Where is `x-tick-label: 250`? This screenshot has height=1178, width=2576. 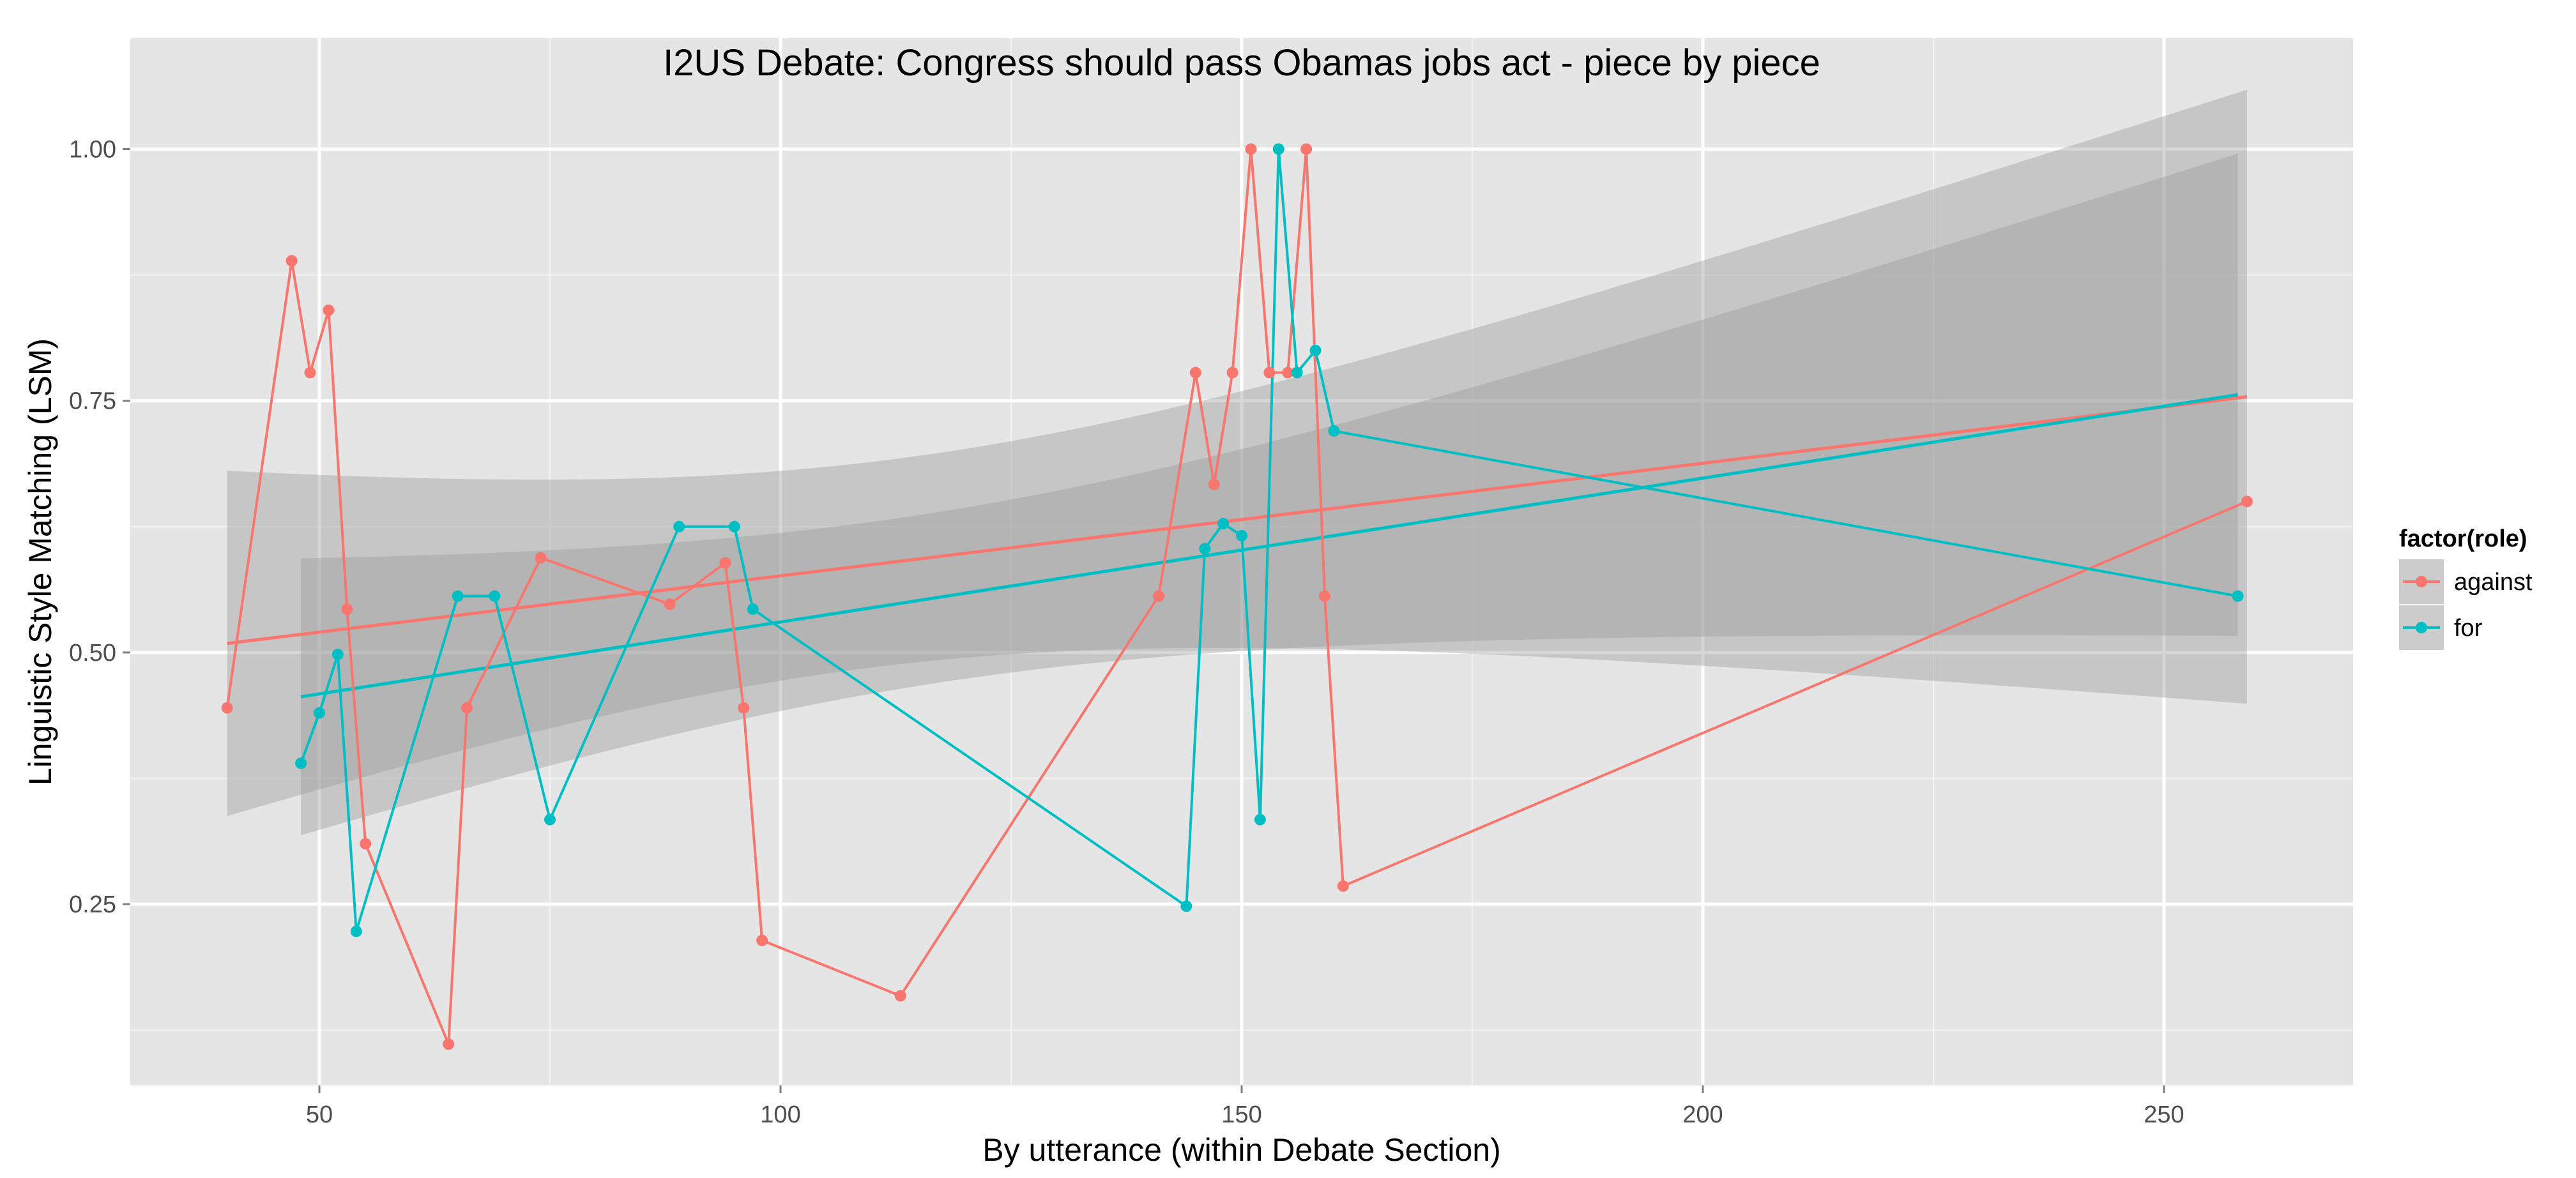
x-tick-label: 250 is located at coordinates (2164, 1114).